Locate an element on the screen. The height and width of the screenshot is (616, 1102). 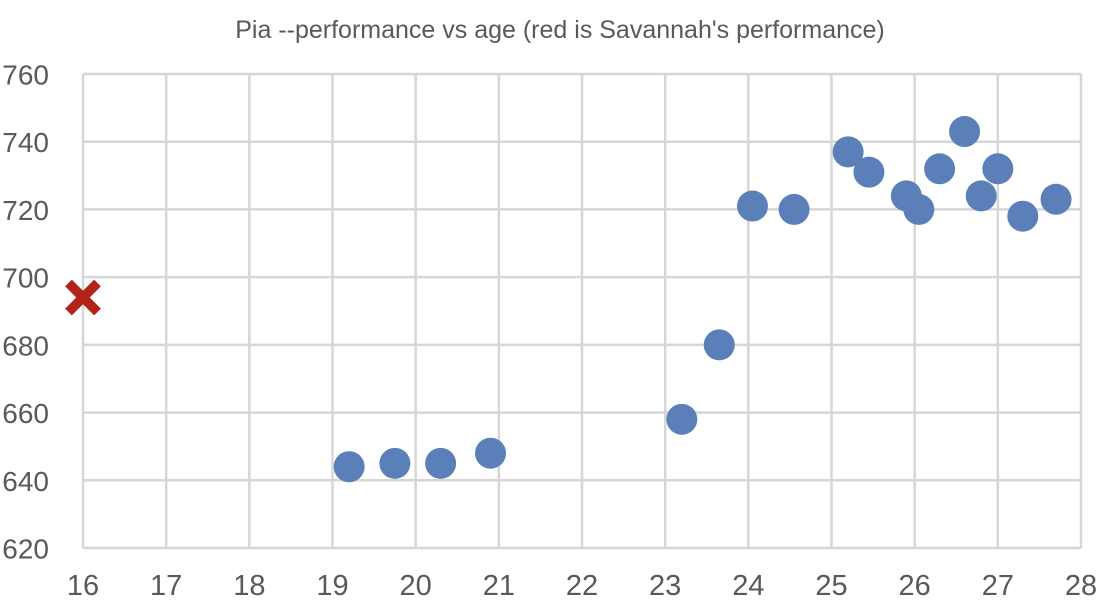
y-tick-label: 660 is located at coordinates (25, 413).